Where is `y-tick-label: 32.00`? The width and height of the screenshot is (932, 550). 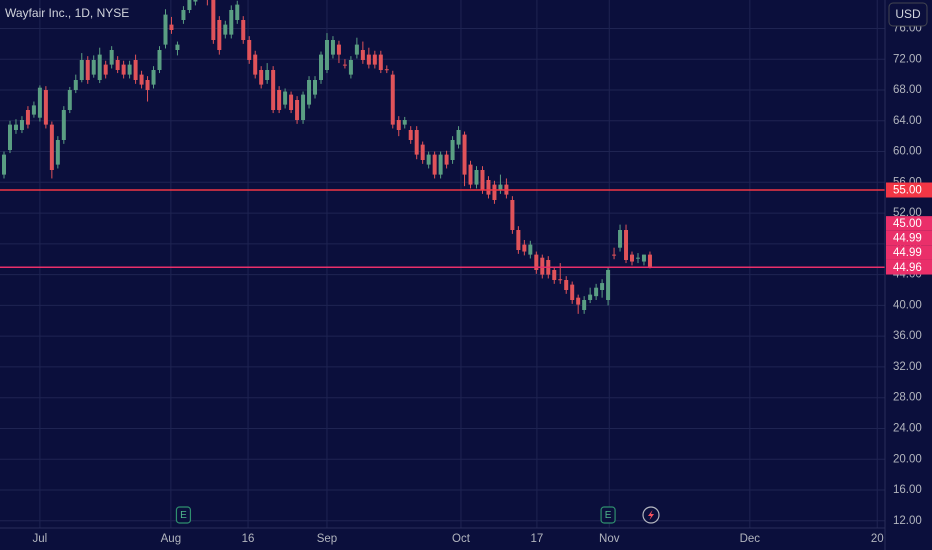
y-tick-label: 32.00 is located at coordinates (907, 367).